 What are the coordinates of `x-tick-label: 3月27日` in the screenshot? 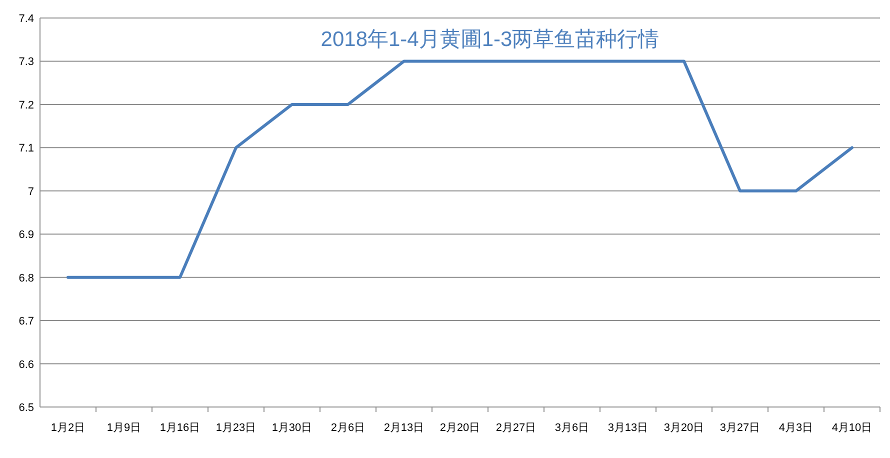 It's located at (740, 428).